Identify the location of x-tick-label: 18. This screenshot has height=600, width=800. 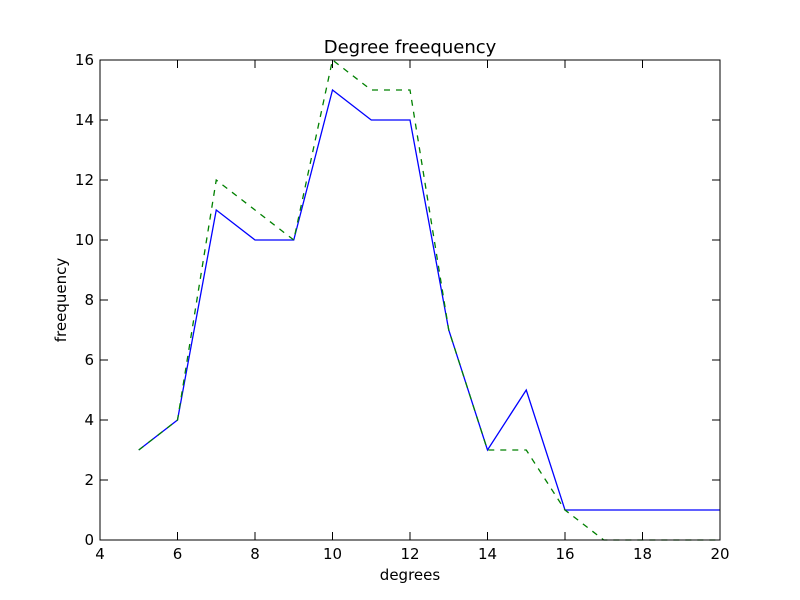
(642, 554).